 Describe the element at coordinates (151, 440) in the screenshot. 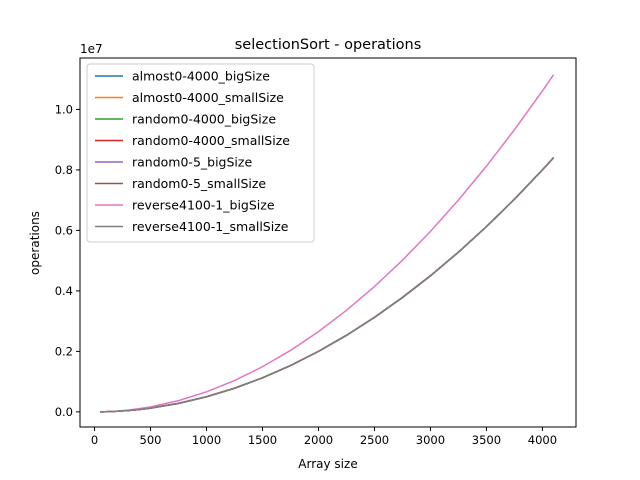

I see `x-tick-label: 500` at that location.